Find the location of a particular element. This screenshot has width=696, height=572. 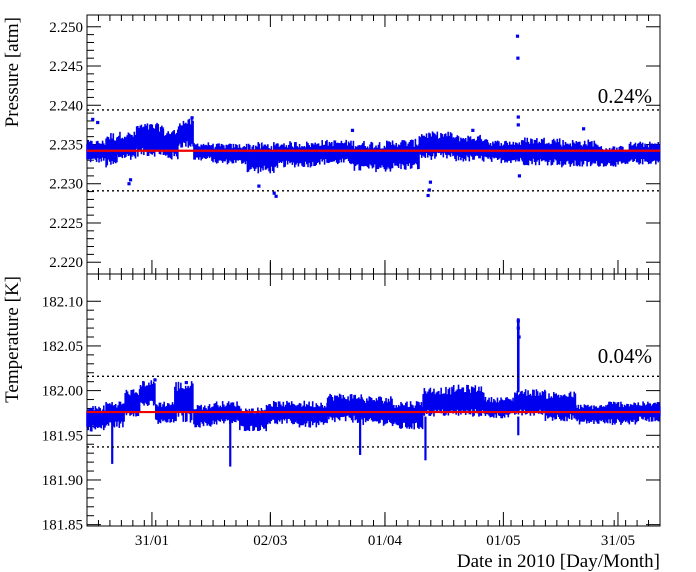

y-tick-label: 2.225 is located at coordinates (66, 224).